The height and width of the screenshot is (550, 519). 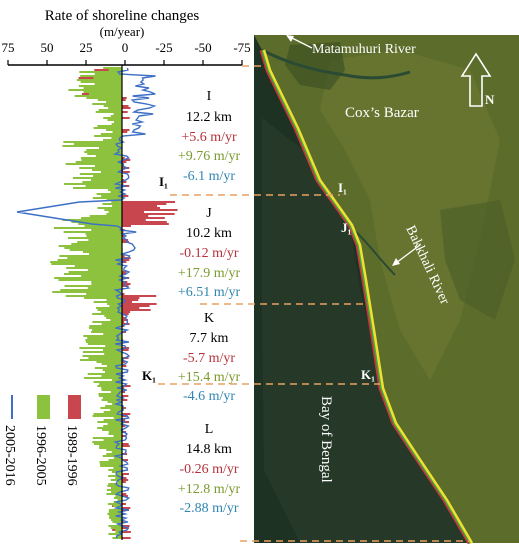 I want to click on segment-i-rate-1996: +9.76 m/yr, so click(x=209, y=156).